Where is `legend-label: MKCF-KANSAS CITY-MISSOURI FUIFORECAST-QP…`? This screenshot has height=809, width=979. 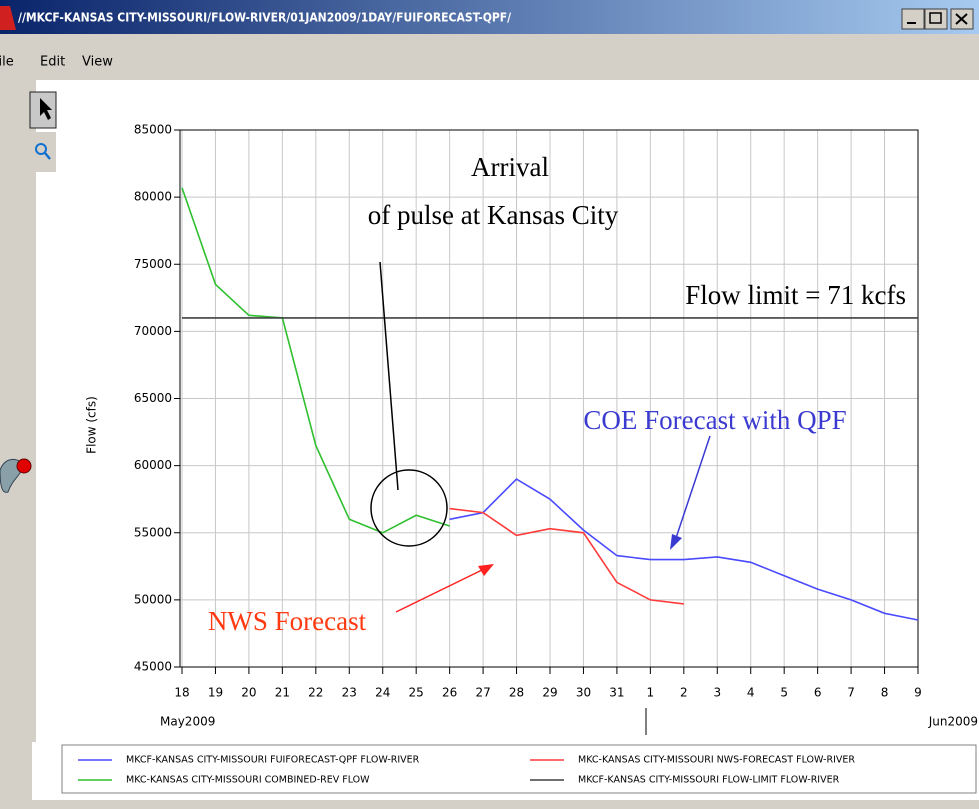 legend-label: MKCF-KANSAS CITY-MISSOURI FUIFORECAST-QP… is located at coordinates (273, 760).